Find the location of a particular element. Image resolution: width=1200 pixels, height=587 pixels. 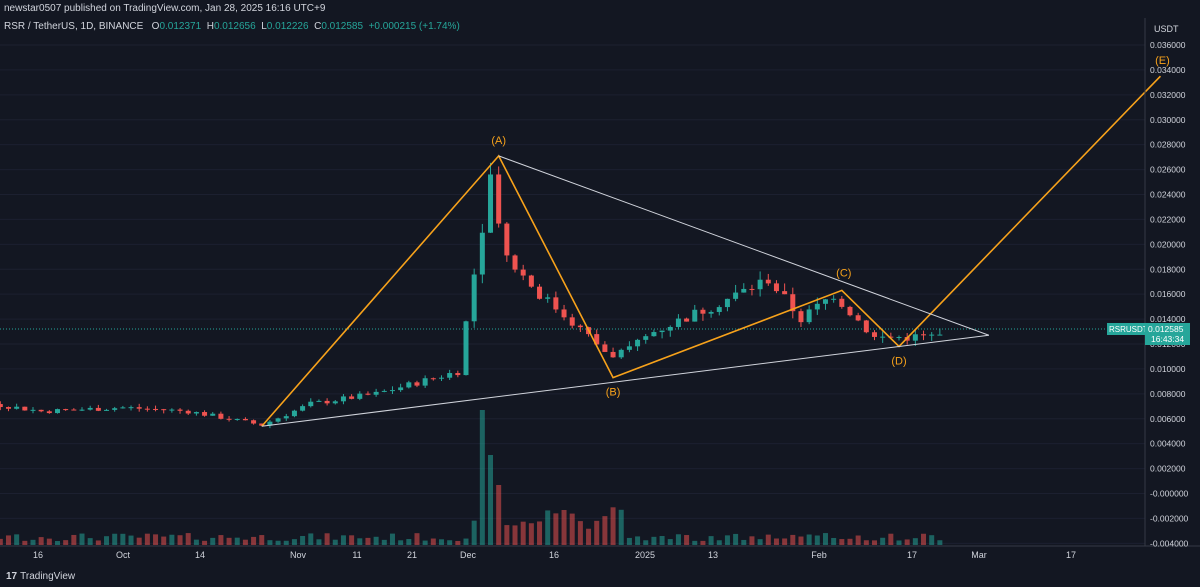

price-tag-bg is located at coordinates (1126, 329).